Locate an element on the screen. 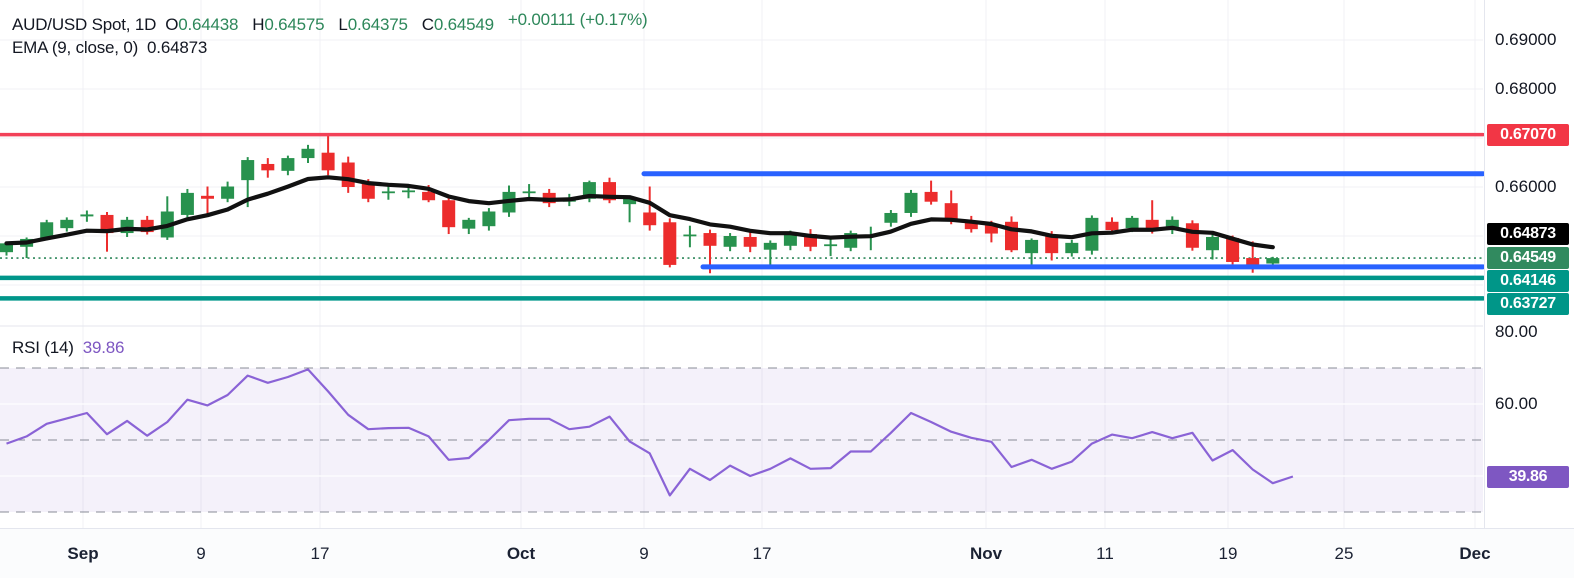  ohlc-token: O 0.64438 is located at coordinates (201, 25).